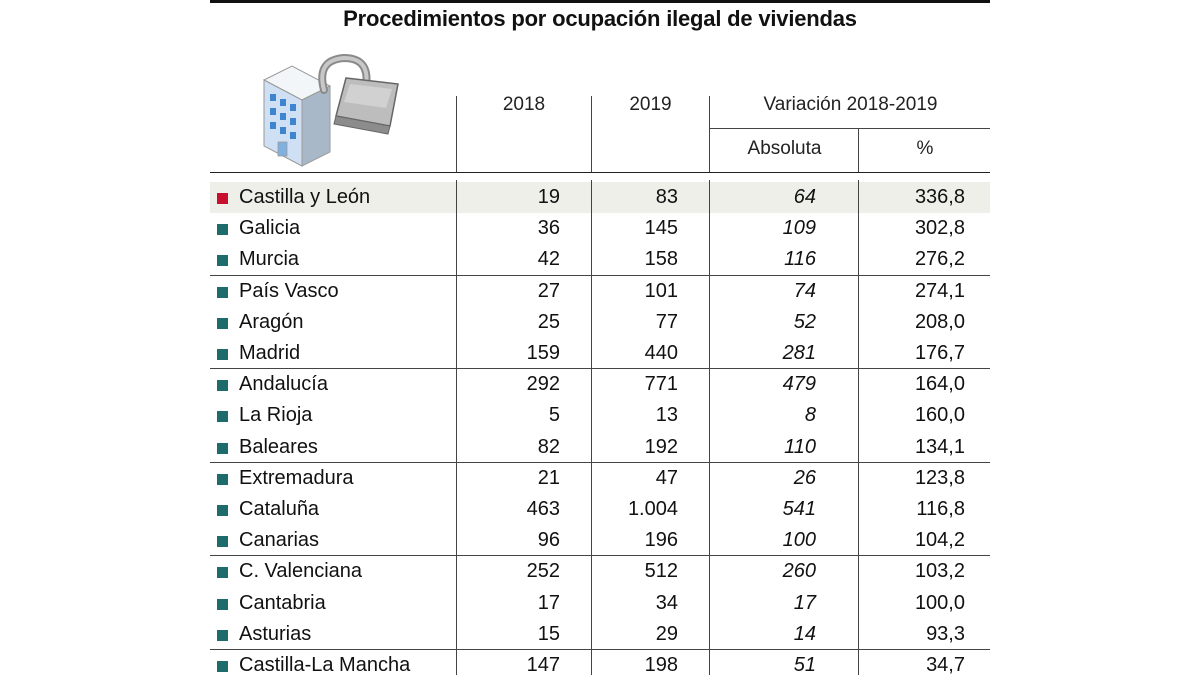  I want to click on value-percent: 123,8, so click(939, 477).